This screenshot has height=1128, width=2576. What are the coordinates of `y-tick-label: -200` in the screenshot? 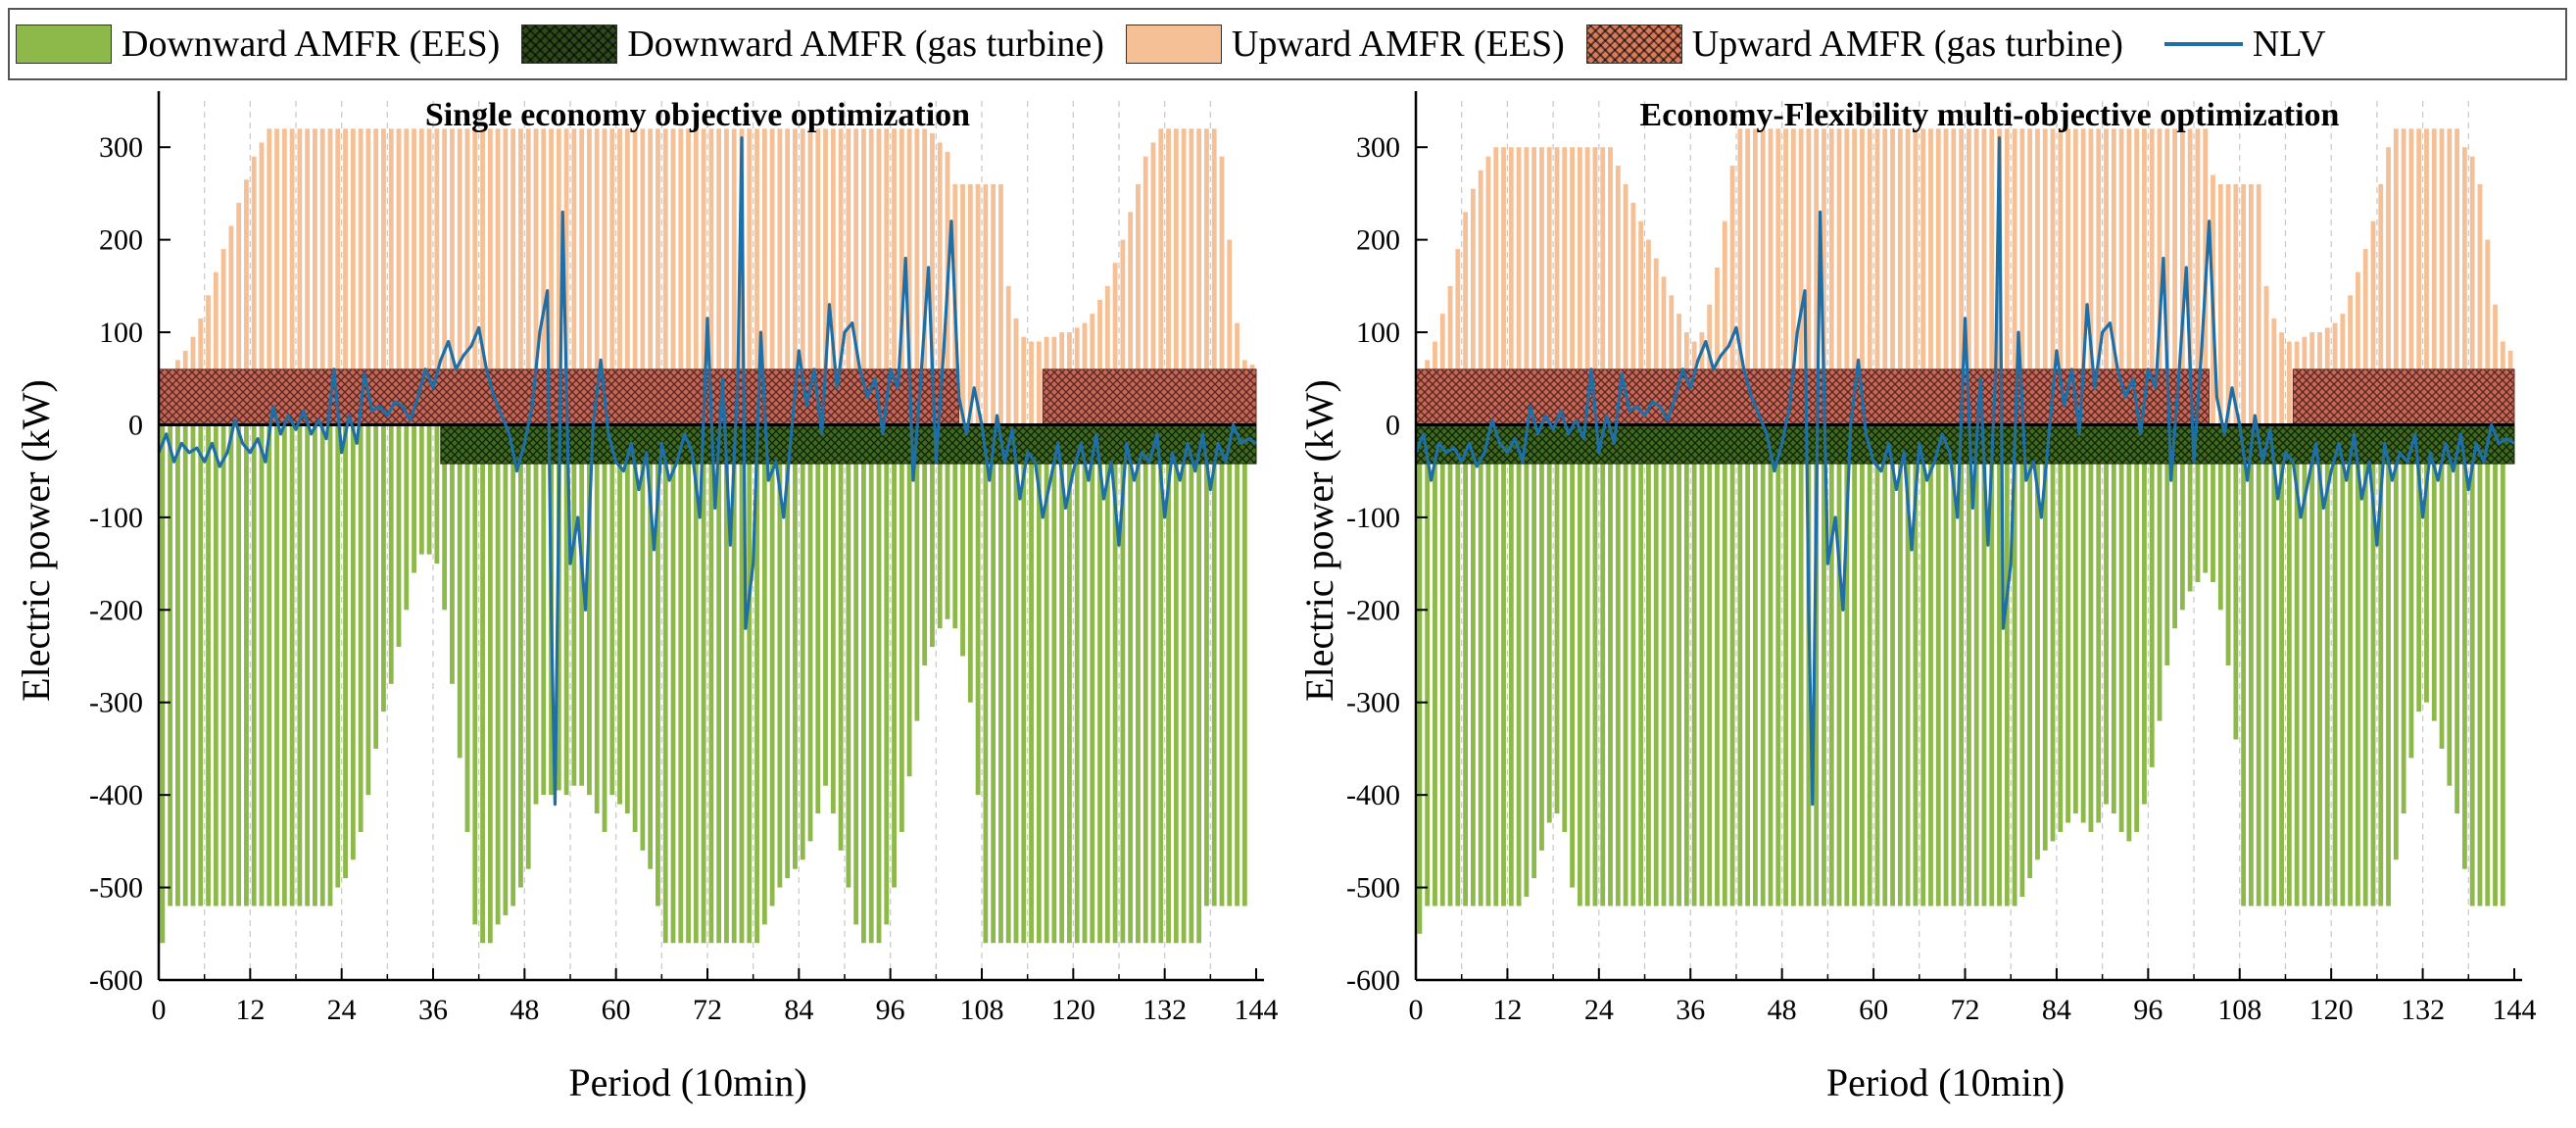 It's located at (1373, 610).